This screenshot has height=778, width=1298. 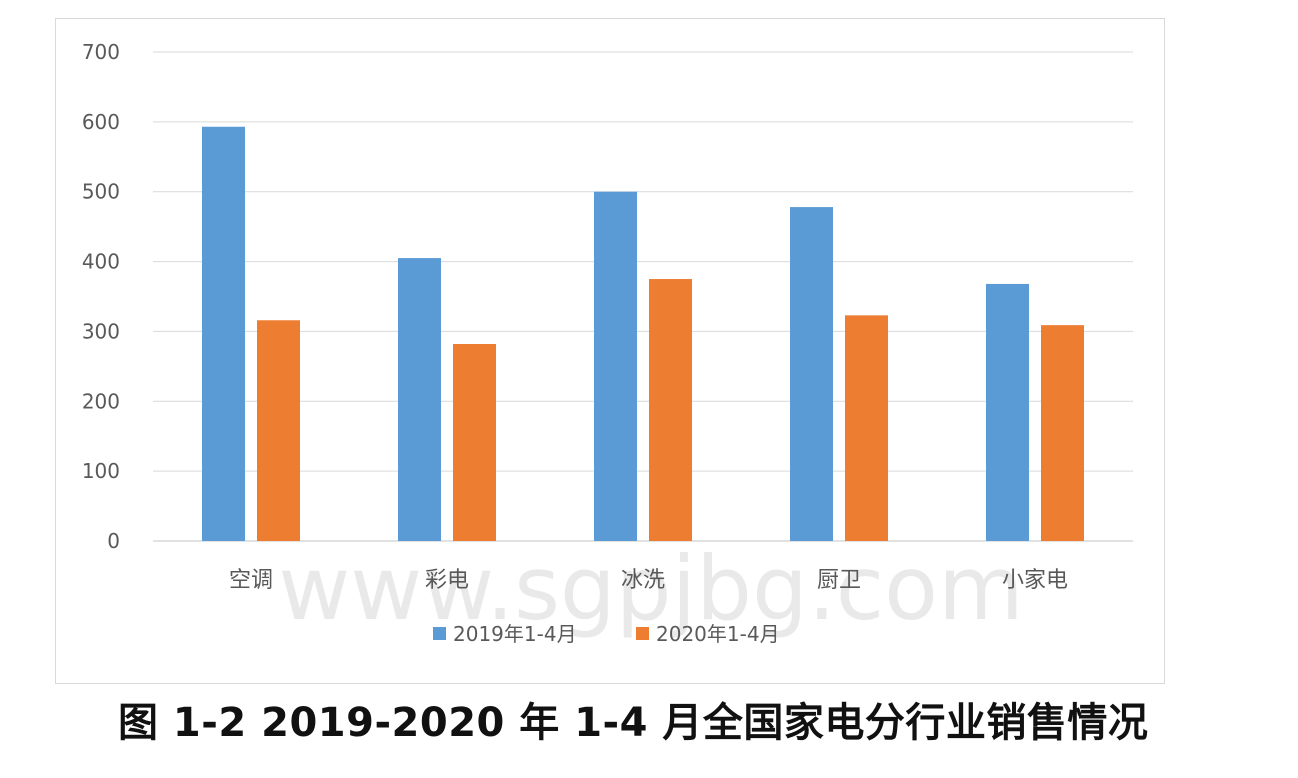 I want to click on x-category-label: 小家电, so click(x=1035, y=580).